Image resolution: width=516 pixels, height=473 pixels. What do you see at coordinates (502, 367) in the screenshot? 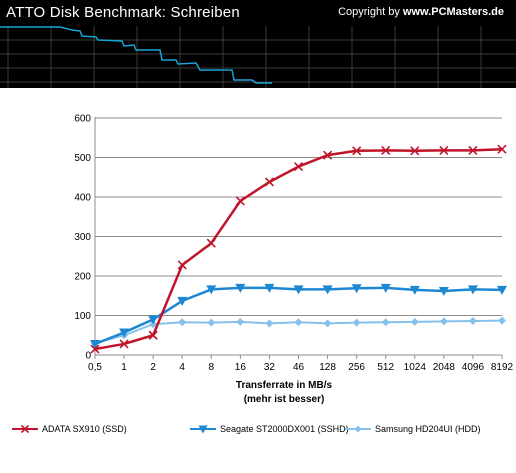
I see `x-tick-label: 8192` at bounding box center [502, 367].